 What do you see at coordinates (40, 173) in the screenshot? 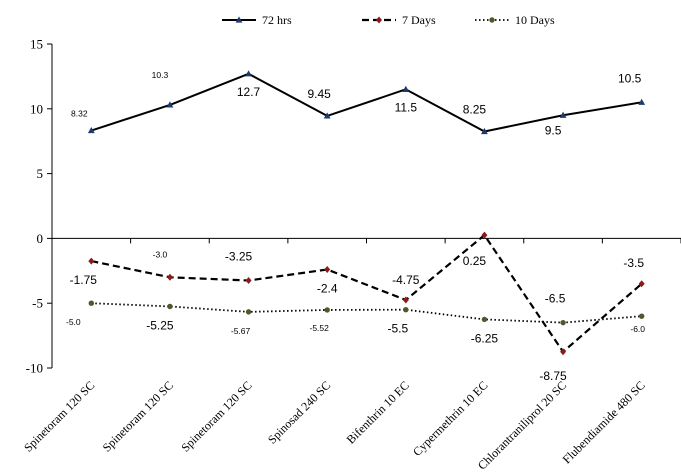
I see `y-tick-label: 5` at bounding box center [40, 173].